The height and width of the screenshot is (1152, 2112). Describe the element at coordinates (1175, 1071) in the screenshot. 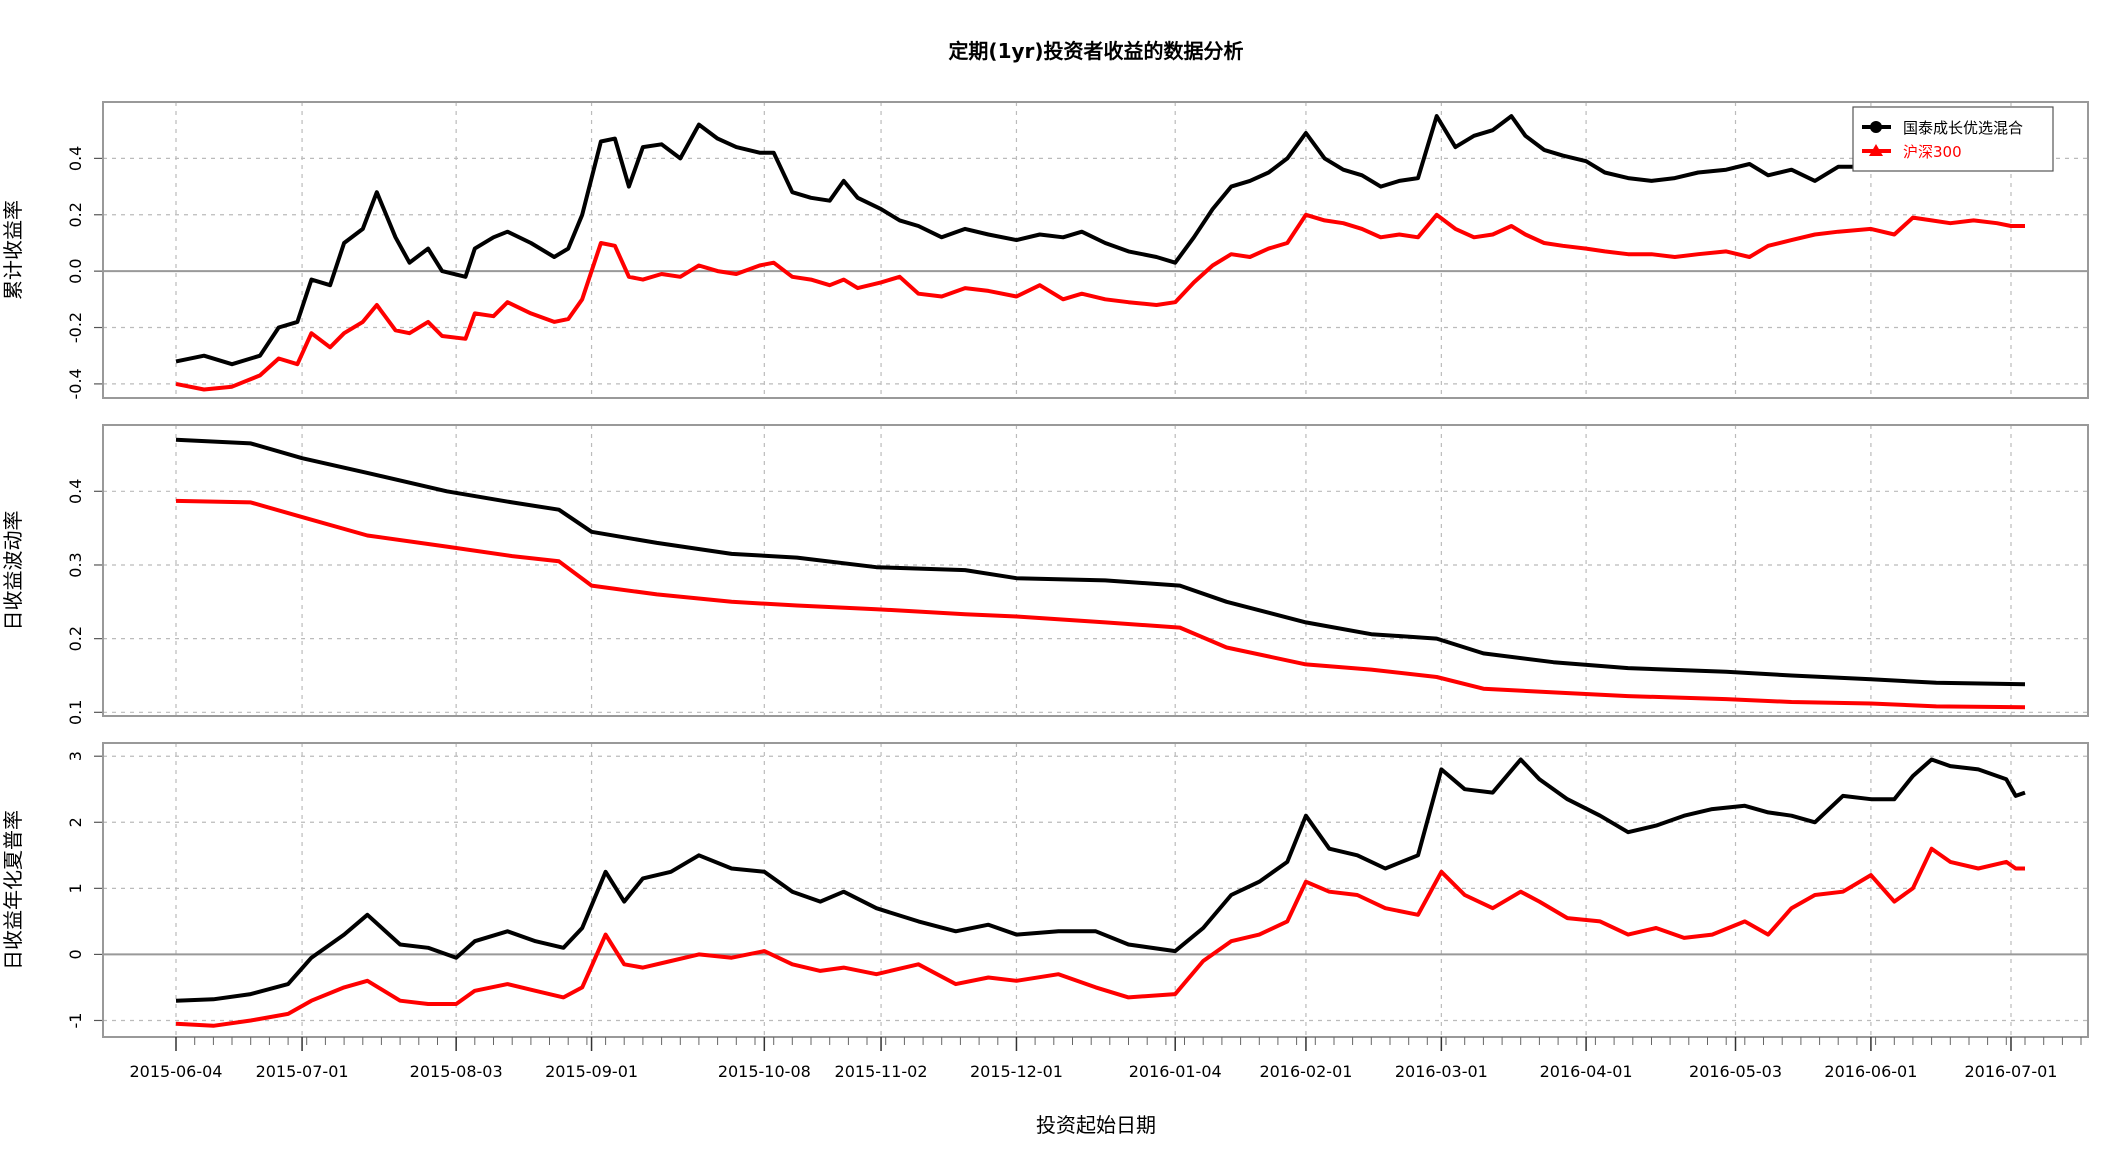

I see `x-tick-label-7: 2016-01-04` at that location.